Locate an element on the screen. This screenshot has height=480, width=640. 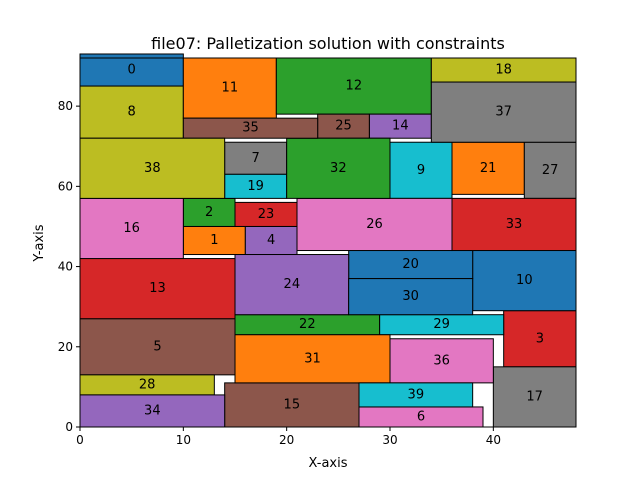
box-22: 22 is located at coordinates (307, 325).